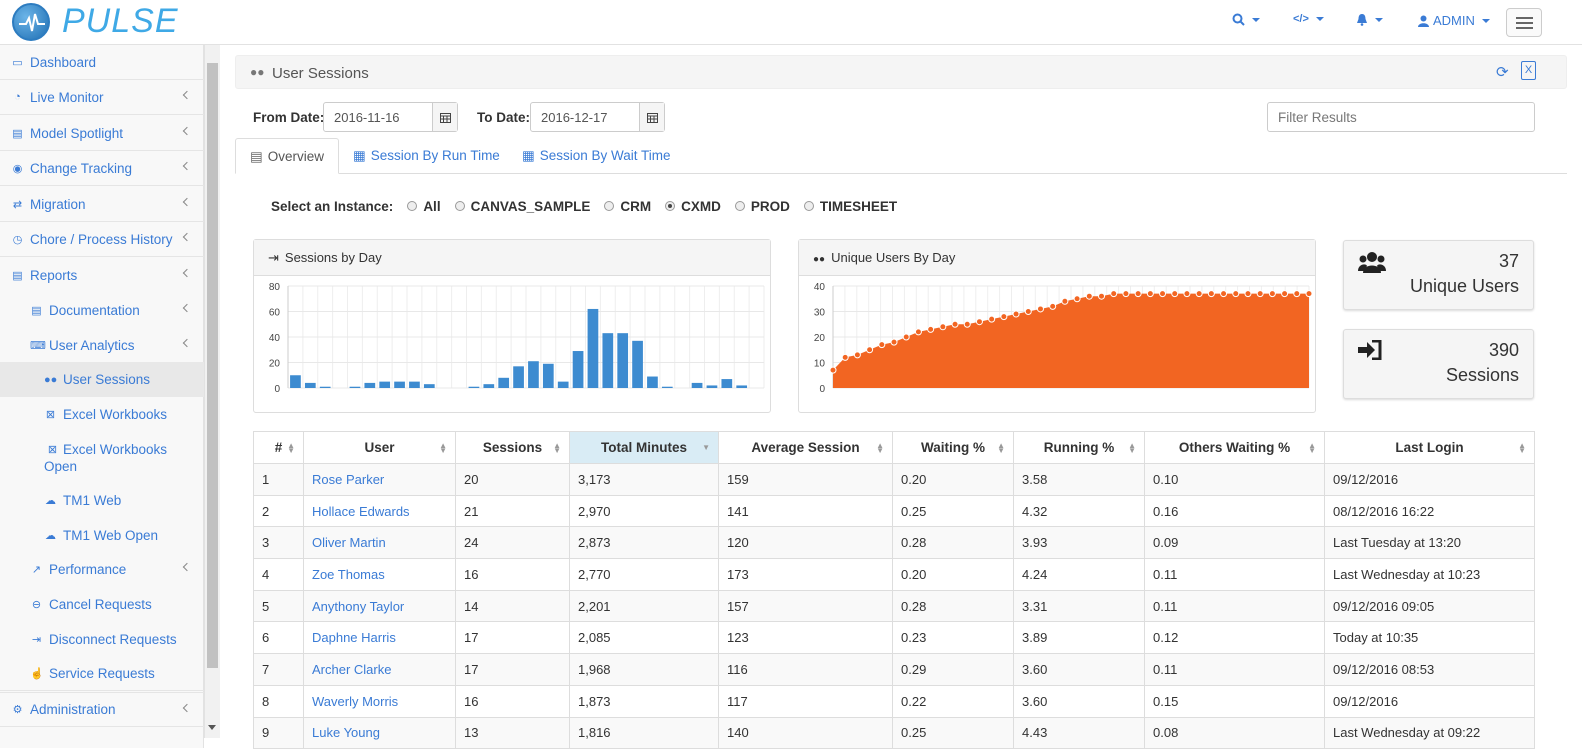 The height and width of the screenshot is (749, 1582). I want to click on table-cell: 09/12/2016 08:53, so click(1429, 669).